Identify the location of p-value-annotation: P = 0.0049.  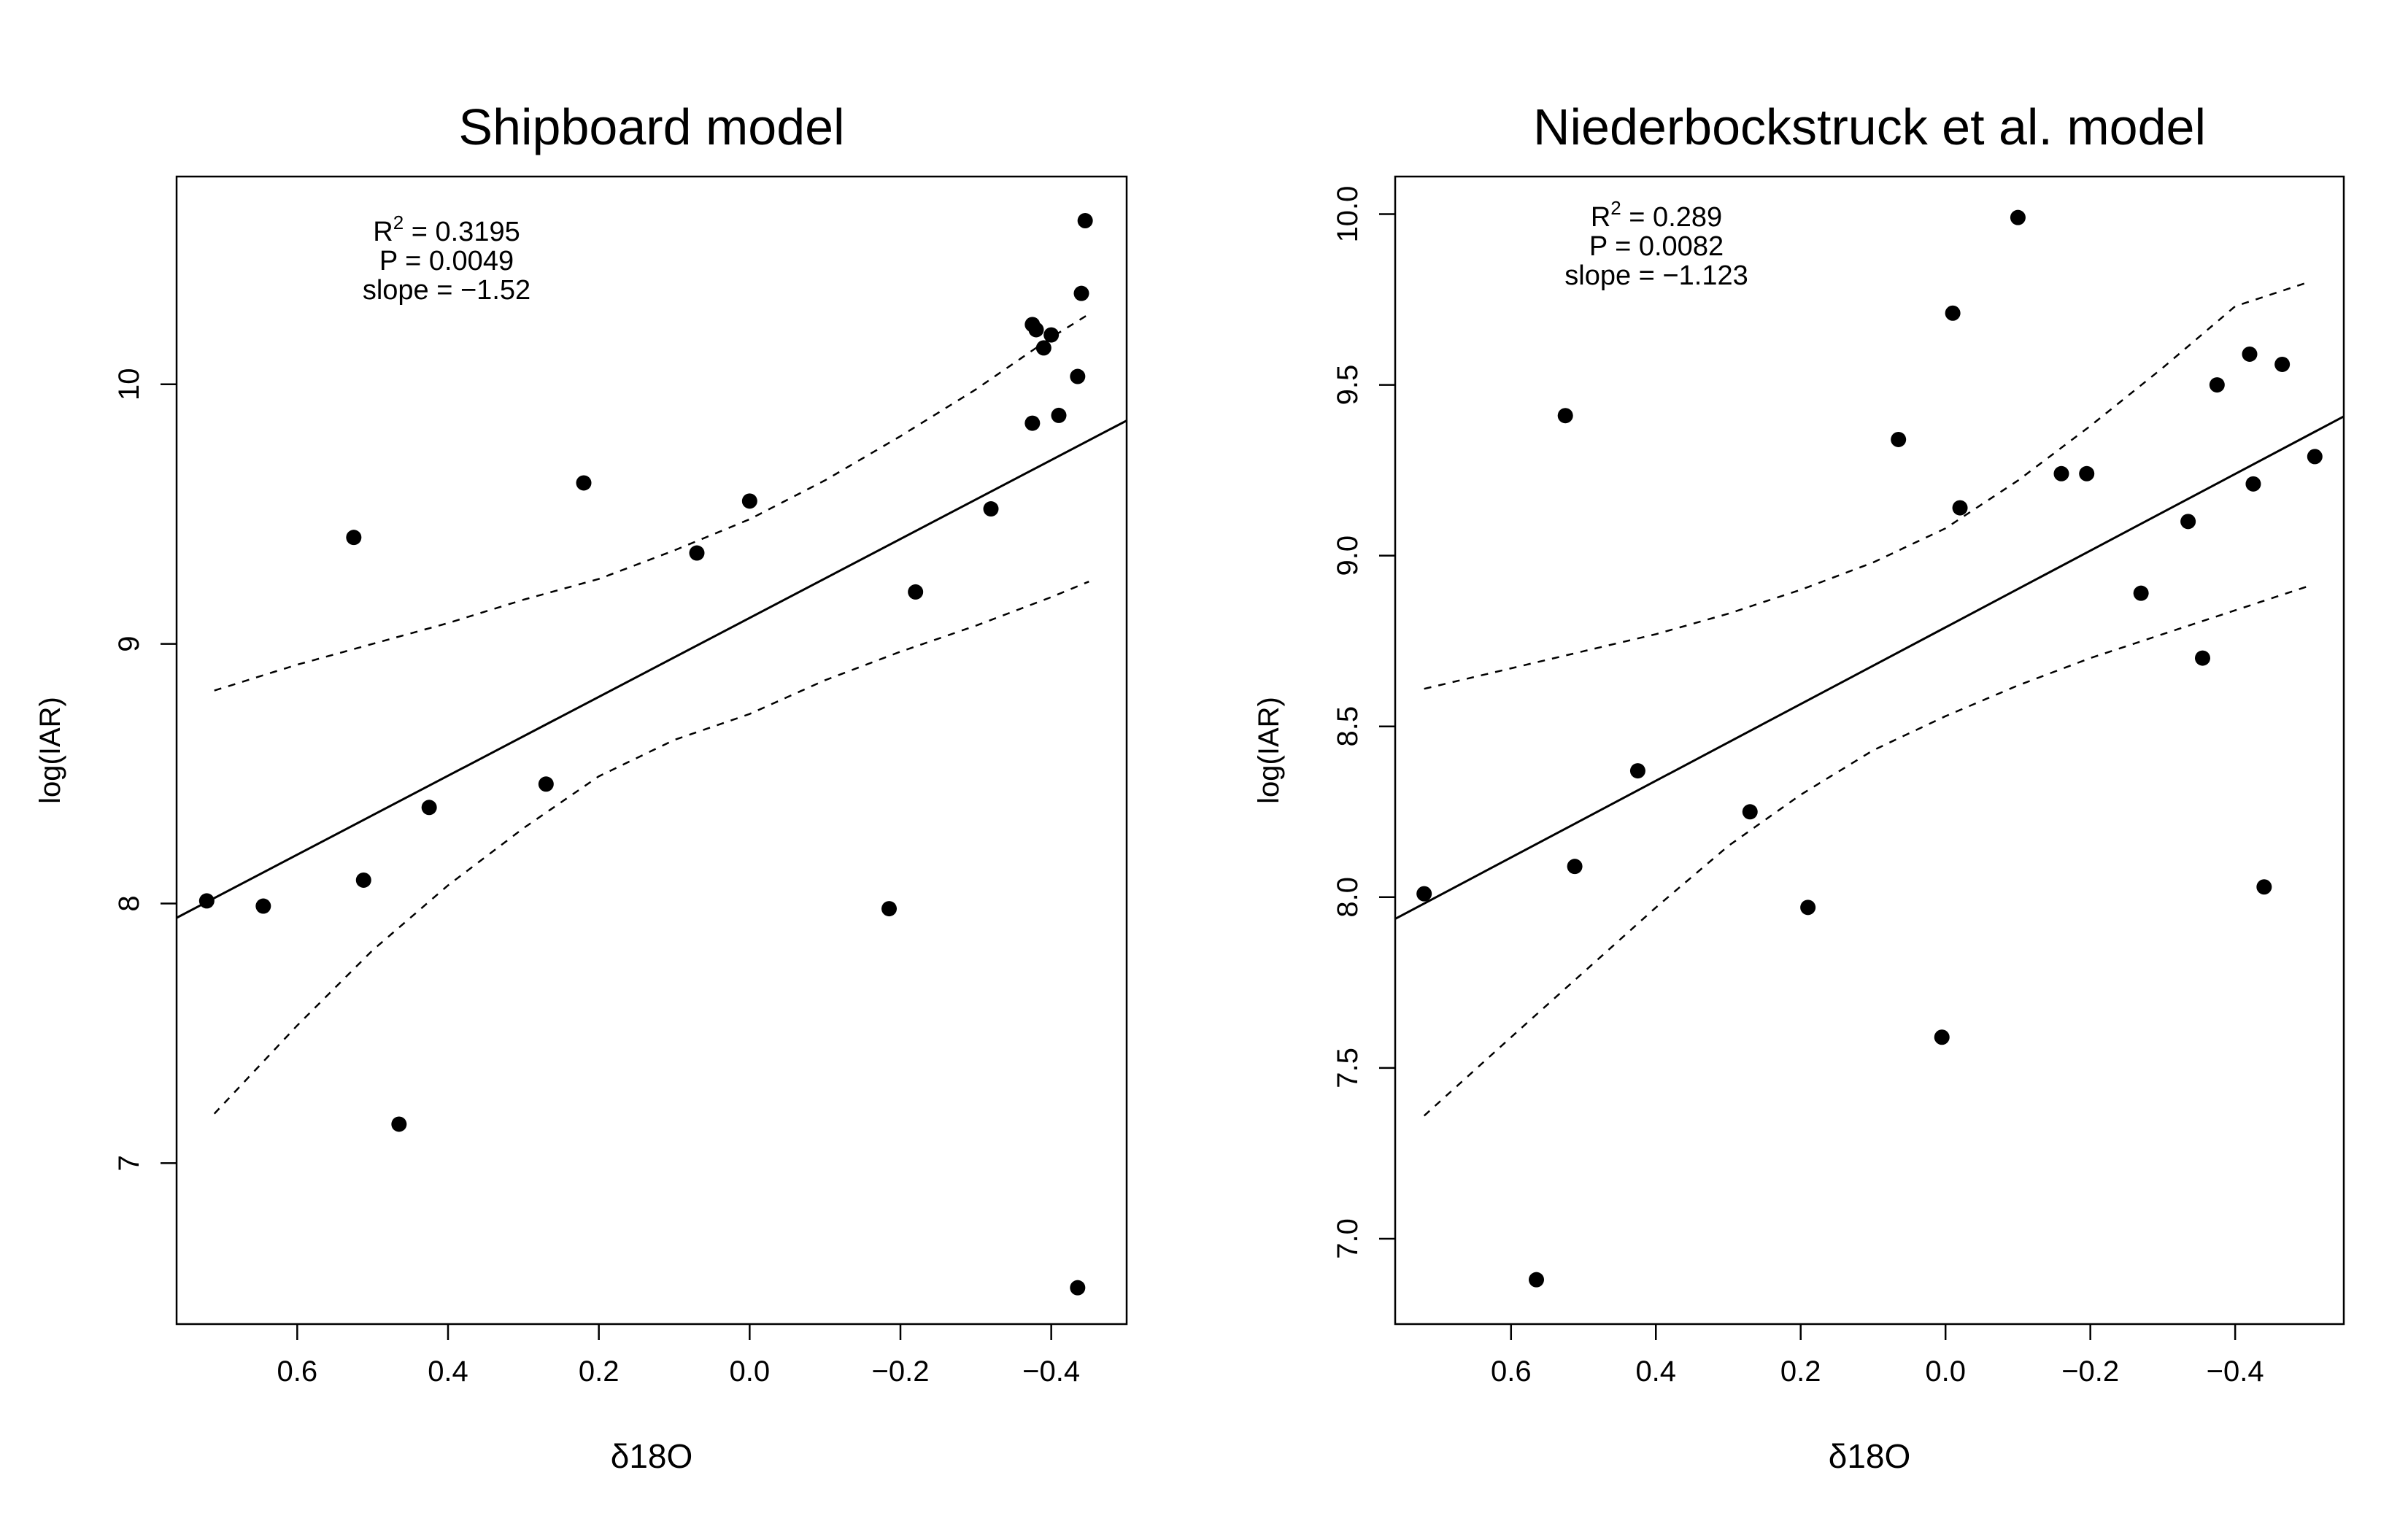
(446, 261).